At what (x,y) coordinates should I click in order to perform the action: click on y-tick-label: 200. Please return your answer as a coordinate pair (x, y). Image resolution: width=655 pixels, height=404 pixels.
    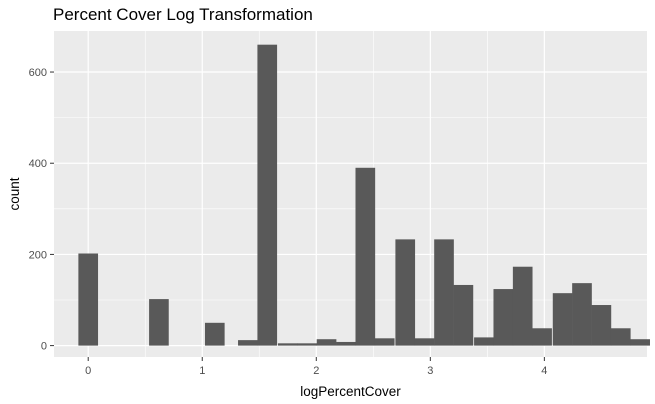
    Looking at the image, I should click on (38, 255).